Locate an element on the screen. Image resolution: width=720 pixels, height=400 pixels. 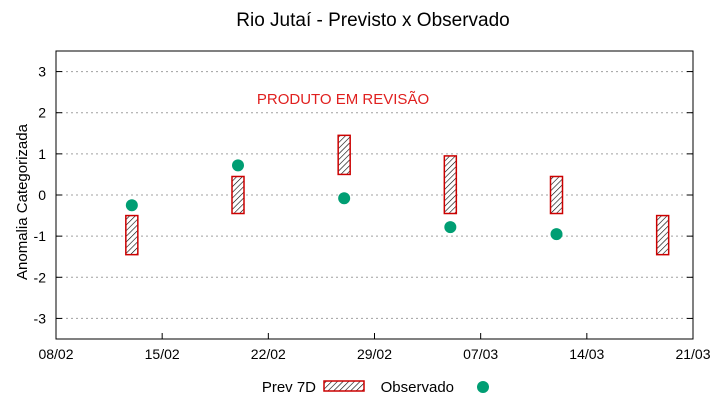
y-tick-label: -2 is located at coordinates (40, 277).